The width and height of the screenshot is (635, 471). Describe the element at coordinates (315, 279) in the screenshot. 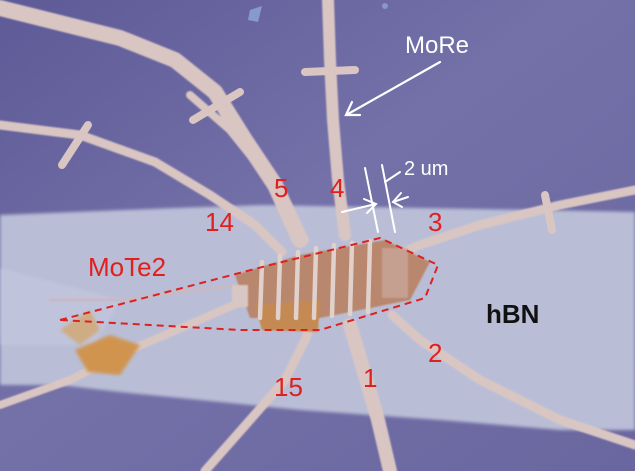

I see `finger-contacts` at that location.